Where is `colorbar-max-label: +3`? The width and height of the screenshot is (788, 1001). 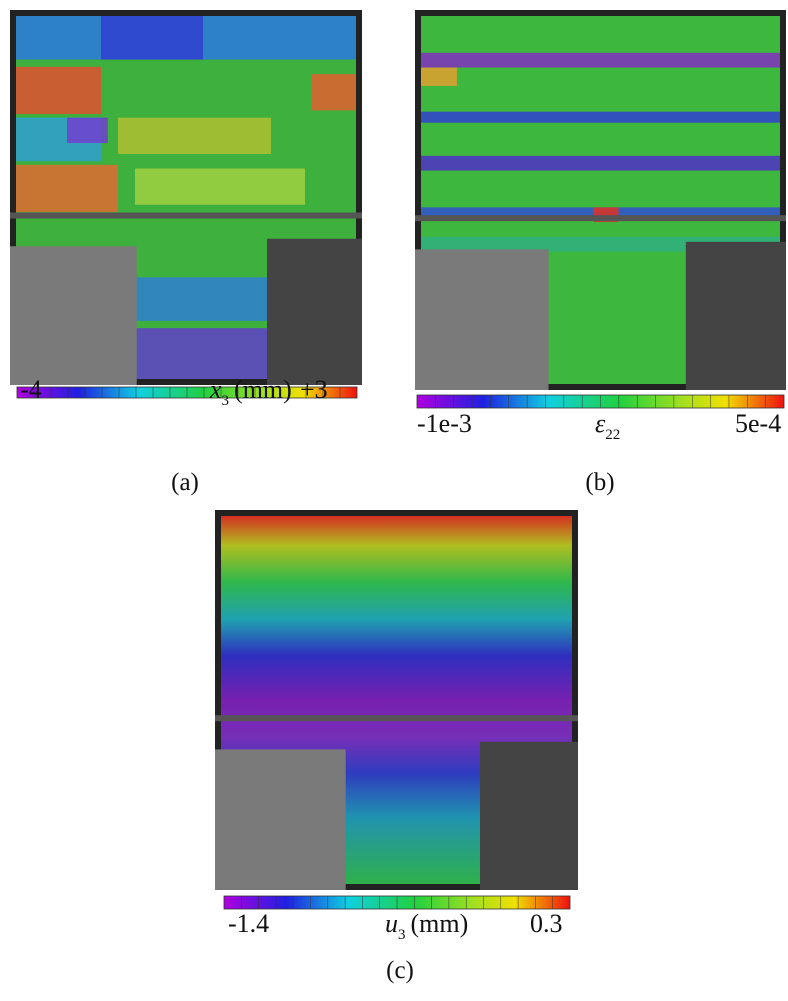 colorbar-max-label: +3 is located at coordinates (314, 389).